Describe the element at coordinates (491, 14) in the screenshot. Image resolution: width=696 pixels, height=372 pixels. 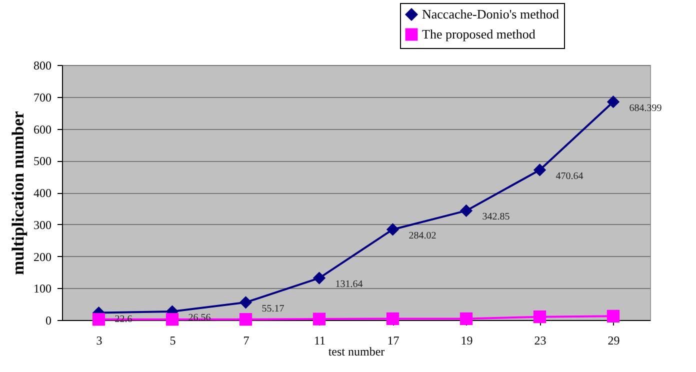
I see `legend-label: Naccache-Donio's method` at that location.